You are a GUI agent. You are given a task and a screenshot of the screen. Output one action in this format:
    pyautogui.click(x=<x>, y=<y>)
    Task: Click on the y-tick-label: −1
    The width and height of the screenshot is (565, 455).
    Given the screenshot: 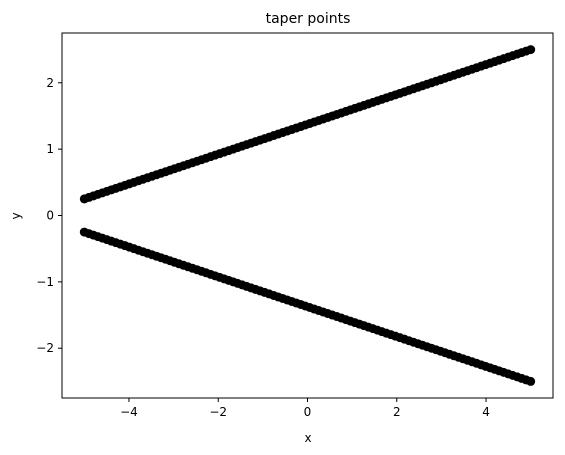 What is the action you would take?
    pyautogui.click(x=45, y=282)
    